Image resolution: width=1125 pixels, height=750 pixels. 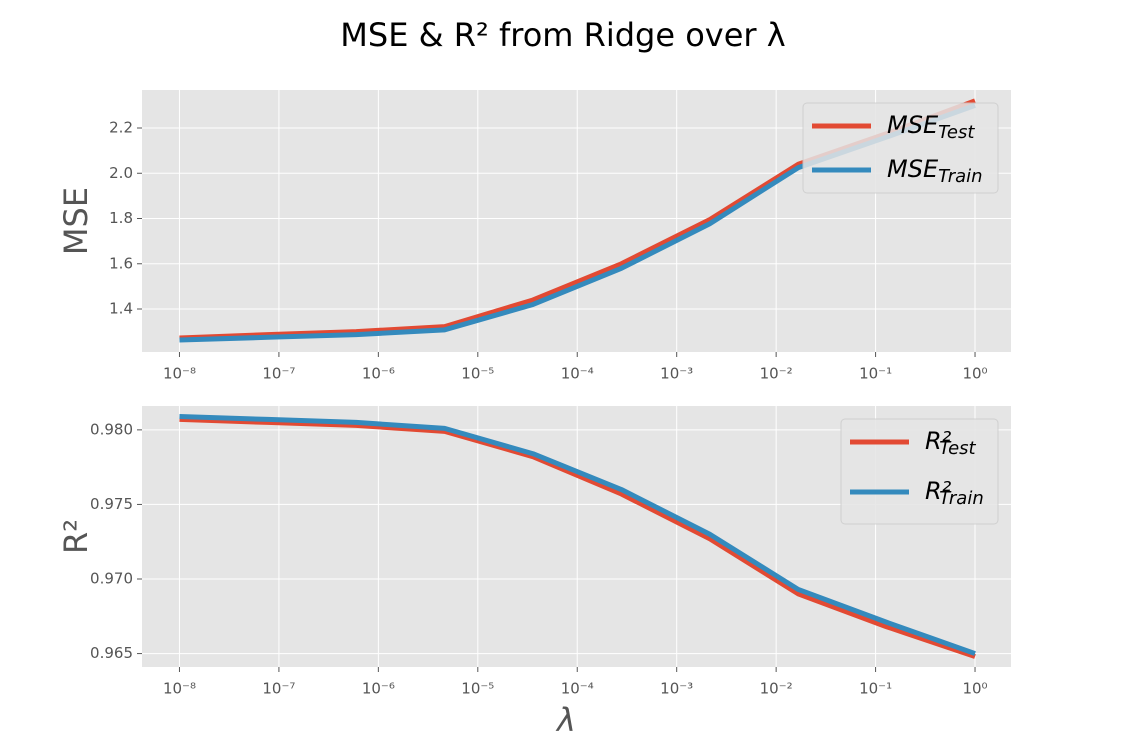 I want to click on x-axis-label: λ, so click(x=565, y=720).